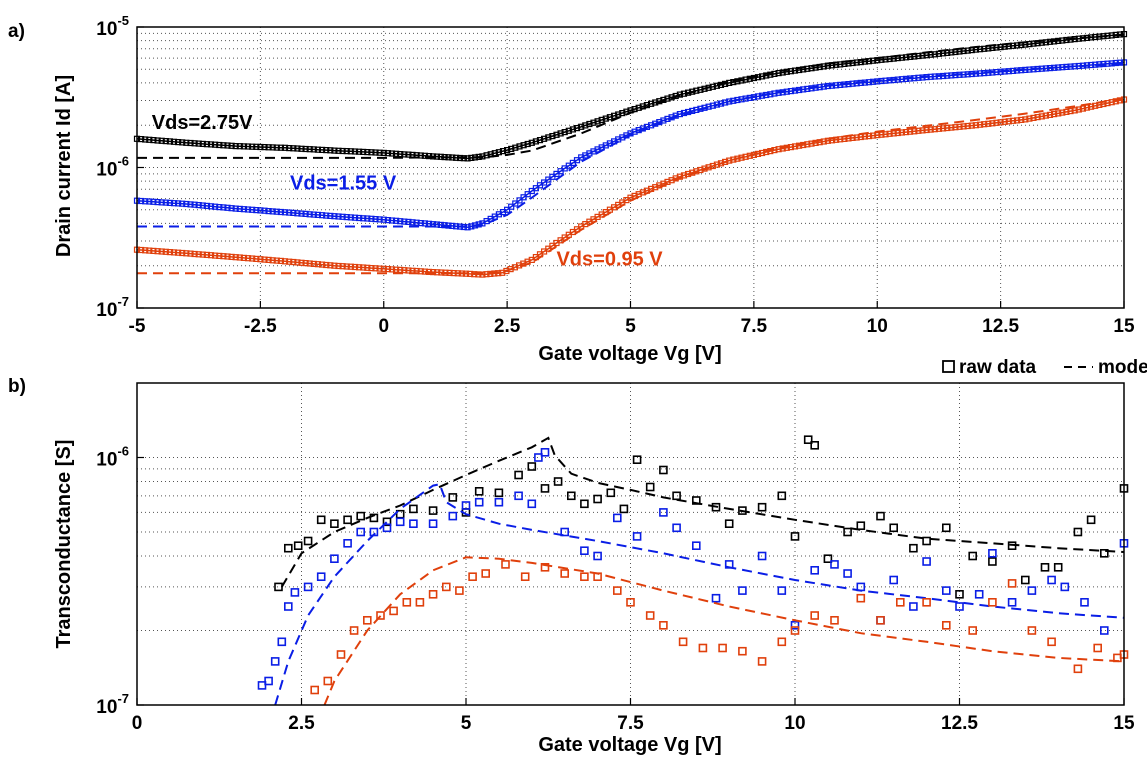  Describe the element at coordinates (630, 326) in the screenshot. I see `a-x-tick-label: 5` at that location.